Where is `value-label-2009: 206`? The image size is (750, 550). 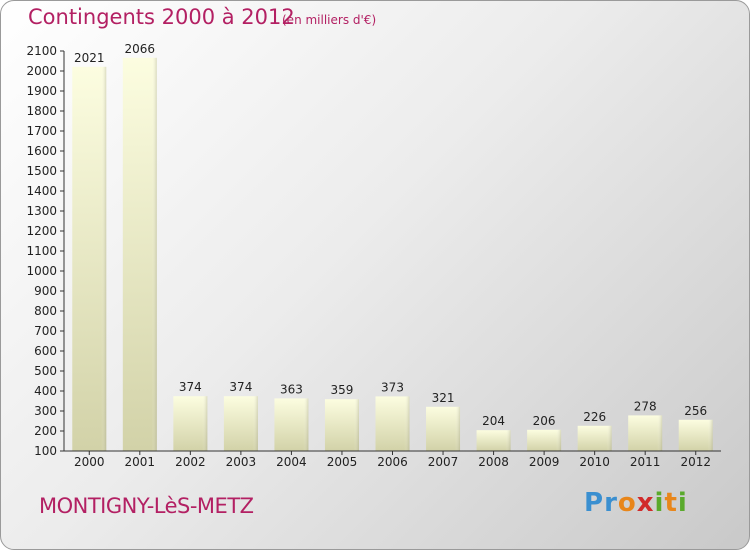
value-label-2009: 206 is located at coordinates (544, 421).